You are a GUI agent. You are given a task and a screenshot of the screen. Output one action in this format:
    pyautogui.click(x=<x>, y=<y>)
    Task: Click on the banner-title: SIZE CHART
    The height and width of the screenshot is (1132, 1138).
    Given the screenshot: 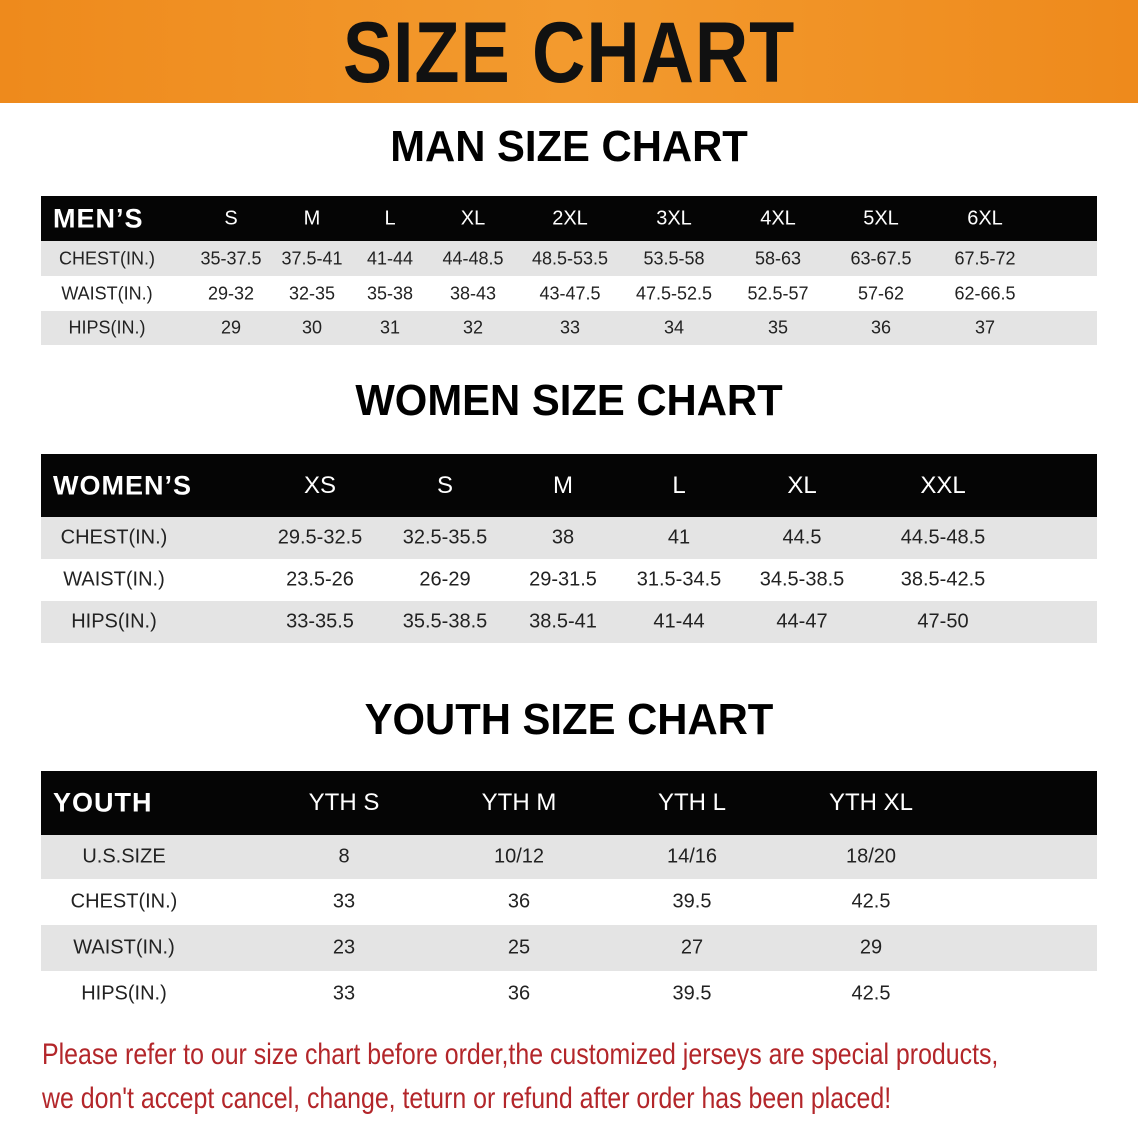 What is the action you would take?
    pyautogui.click(x=569, y=53)
    